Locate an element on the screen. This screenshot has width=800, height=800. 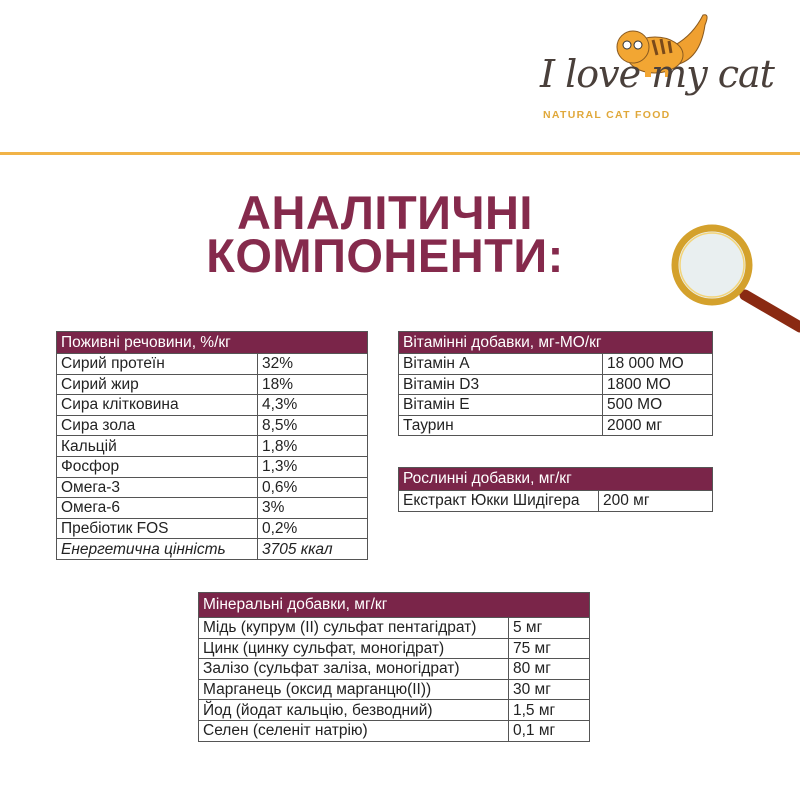
table-row: Омега-3 0,6% is located at coordinates (212, 487).